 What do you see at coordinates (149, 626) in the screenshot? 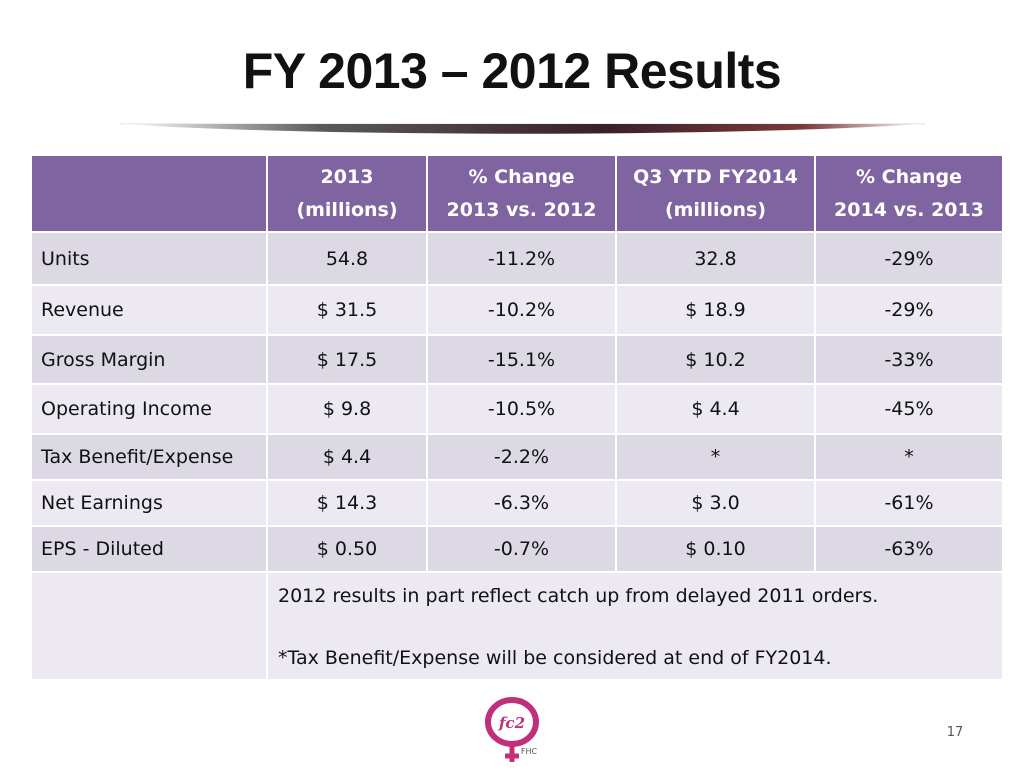
I see `notes-blank-cell` at bounding box center [149, 626].